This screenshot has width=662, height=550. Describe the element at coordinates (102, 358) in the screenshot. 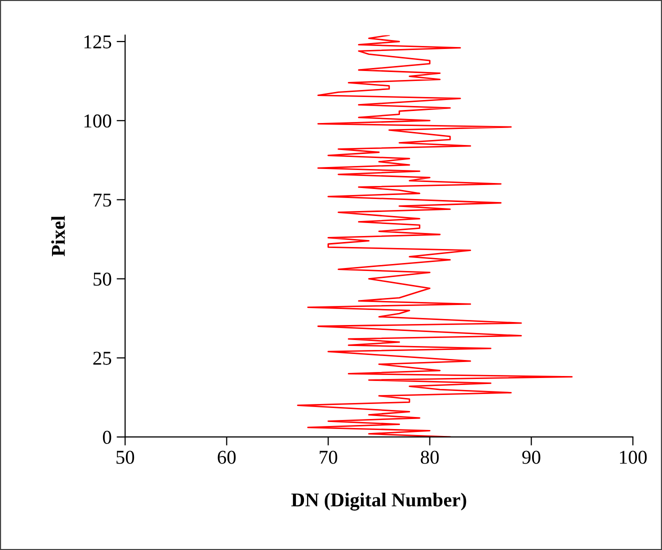

I see `y-tick-label: 25` at that location.